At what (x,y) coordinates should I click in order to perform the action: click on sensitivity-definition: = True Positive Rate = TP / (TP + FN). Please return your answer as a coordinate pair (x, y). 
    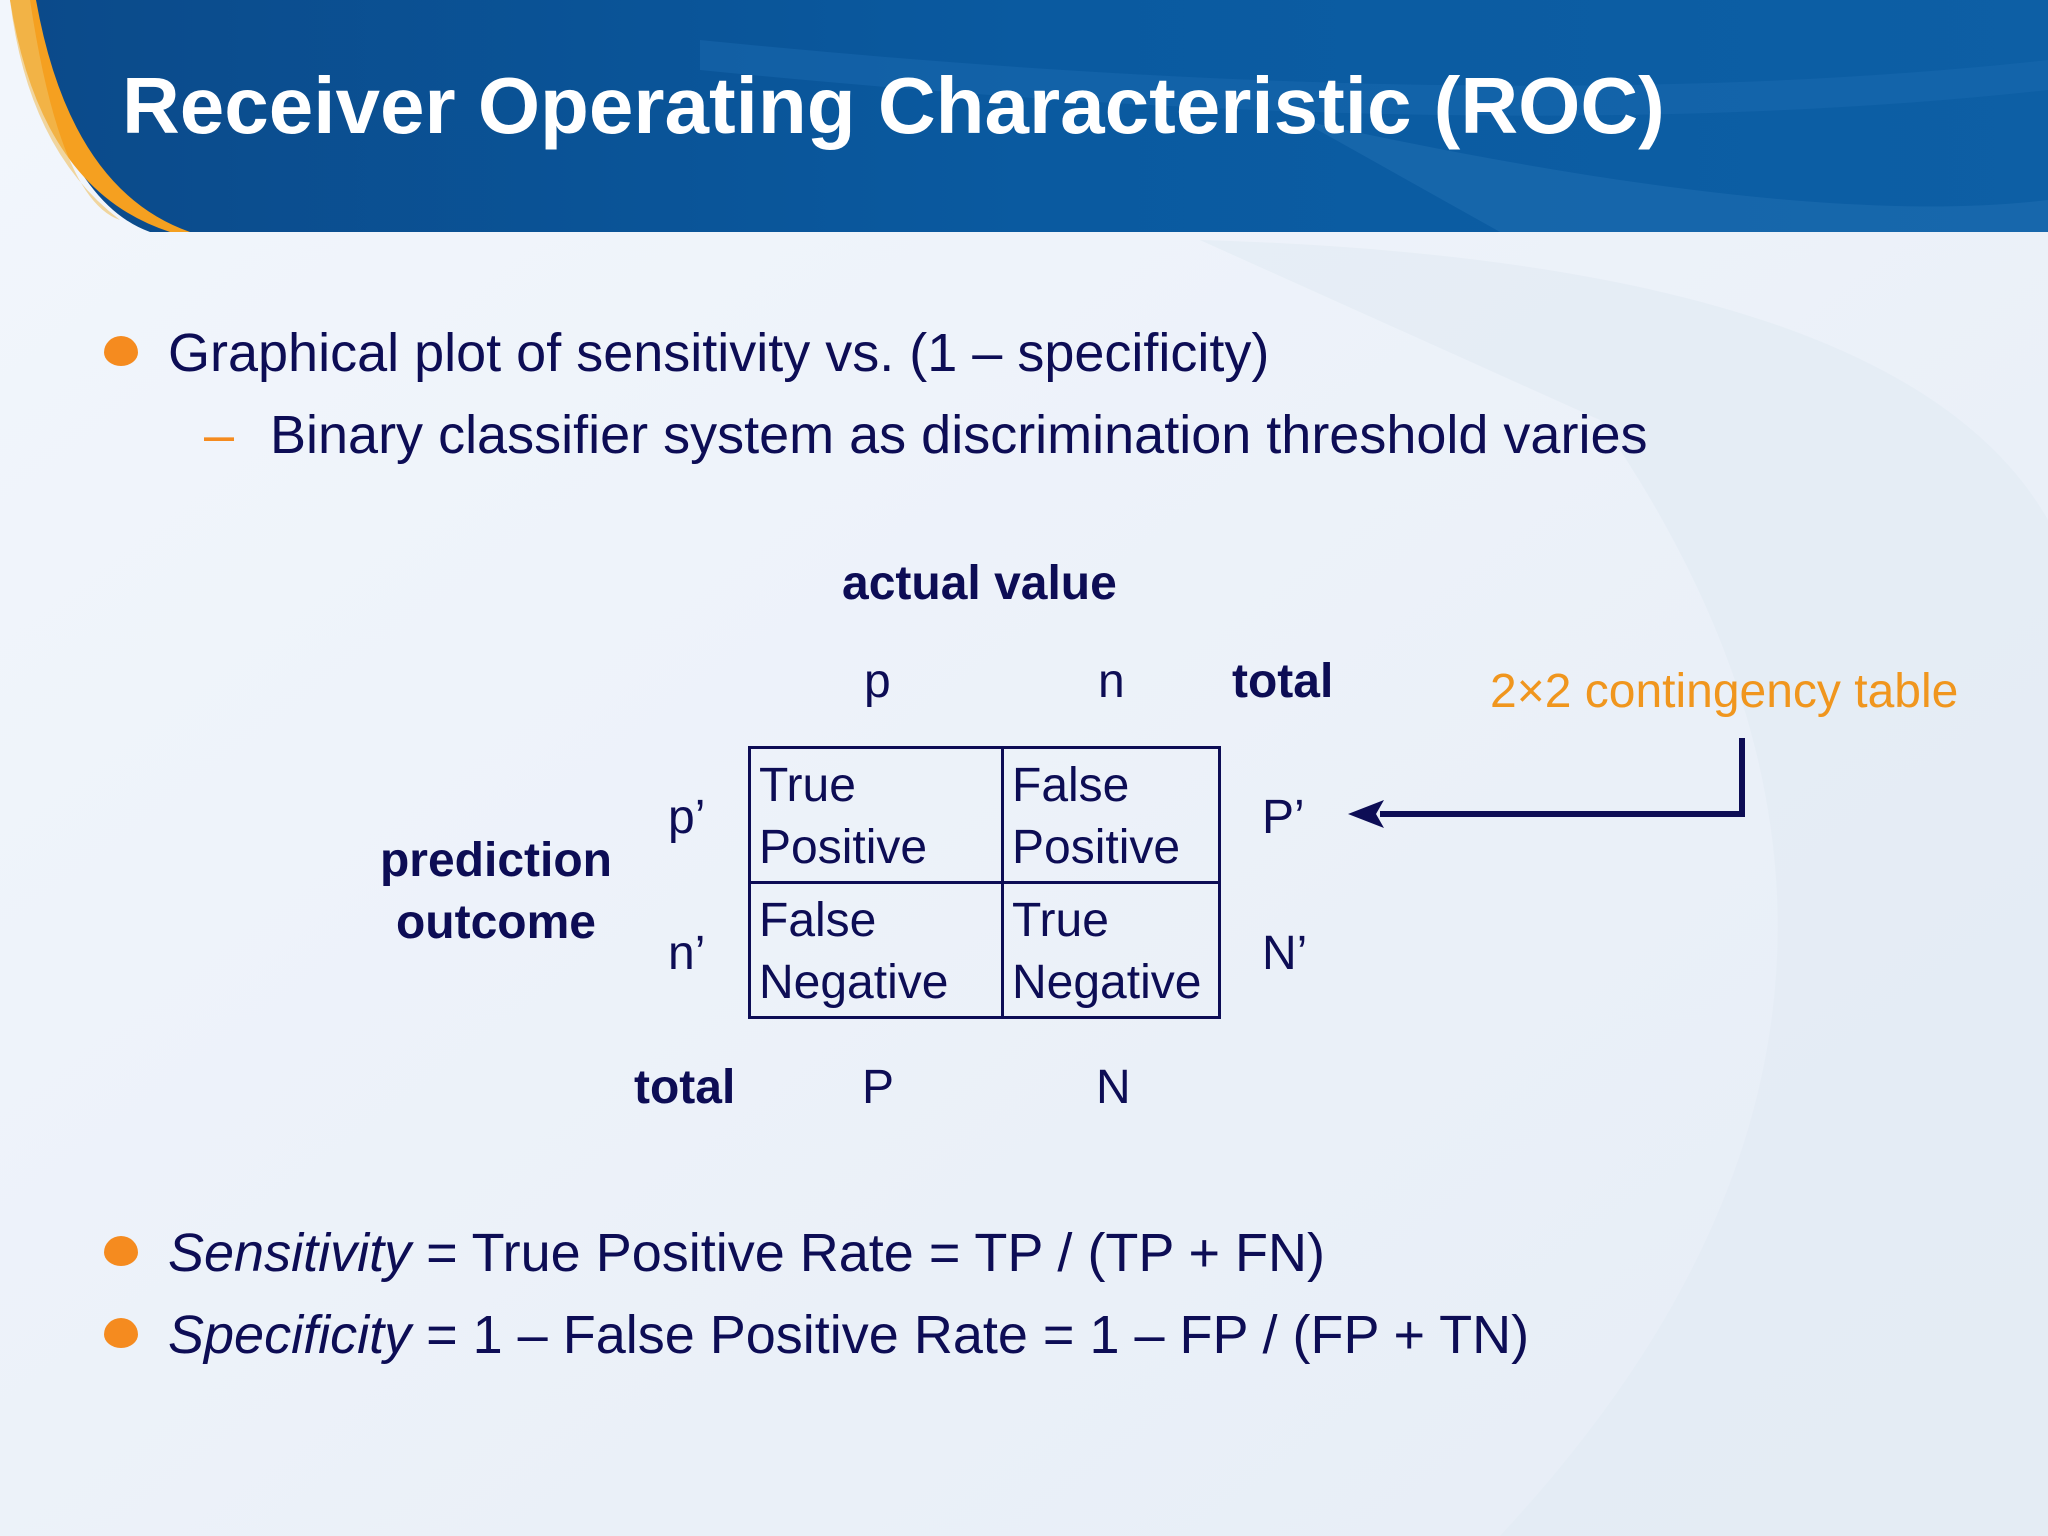
    Looking at the image, I should click on (868, 1253).